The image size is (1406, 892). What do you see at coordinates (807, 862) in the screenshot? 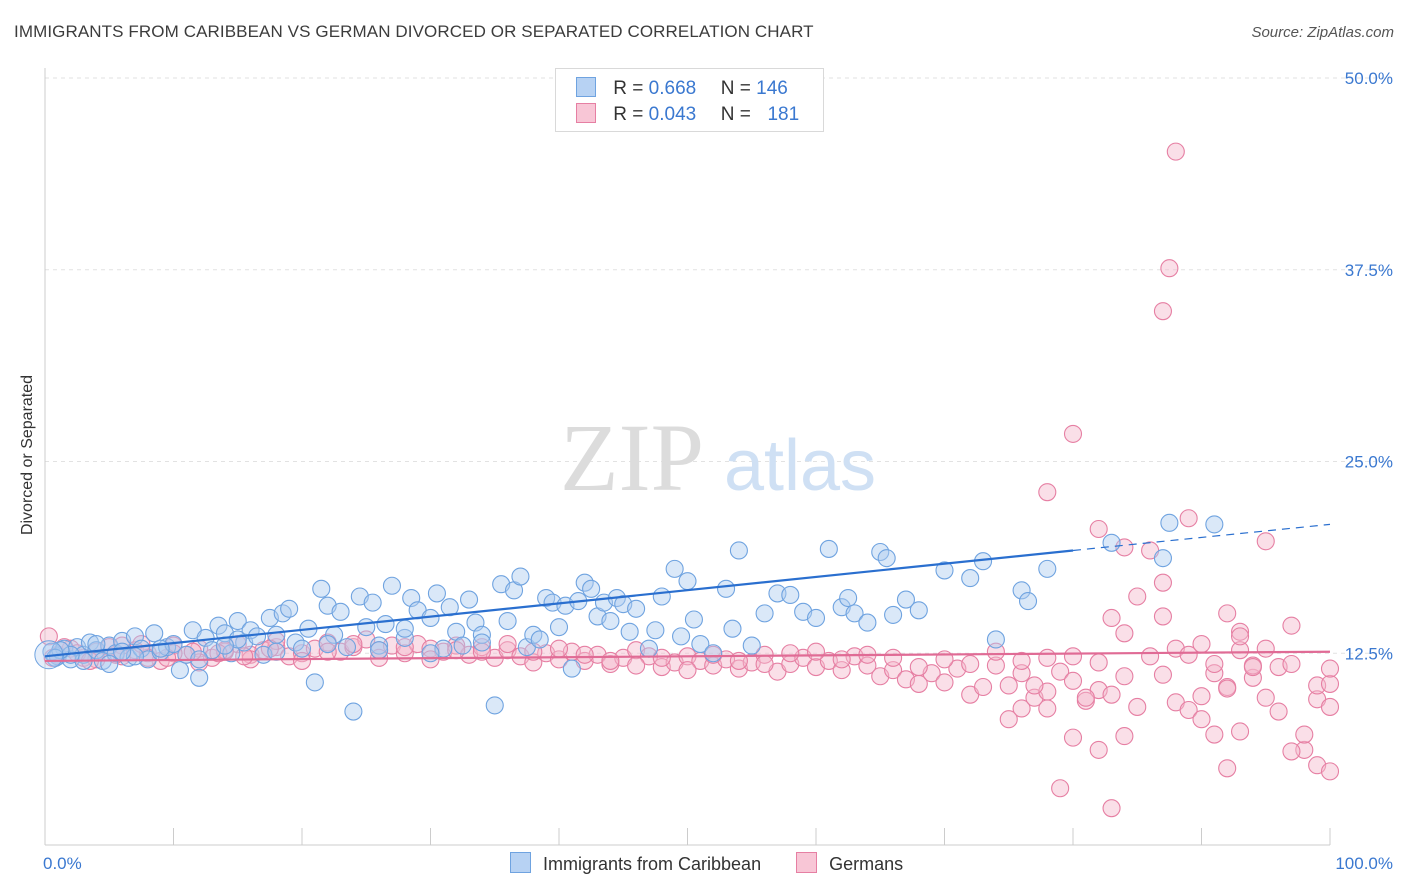
I see `legend-swatch` at bounding box center [807, 862].